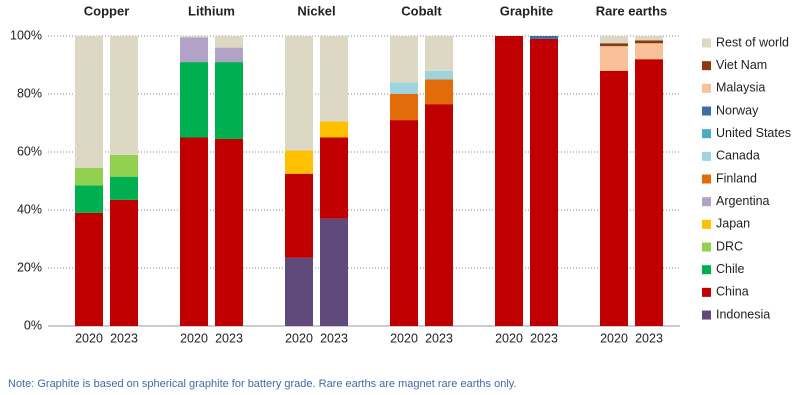 This screenshot has width=800, height=395. What do you see at coordinates (33, 325) in the screenshot?
I see `y-tick-label: 0%` at bounding box center [33, 325].